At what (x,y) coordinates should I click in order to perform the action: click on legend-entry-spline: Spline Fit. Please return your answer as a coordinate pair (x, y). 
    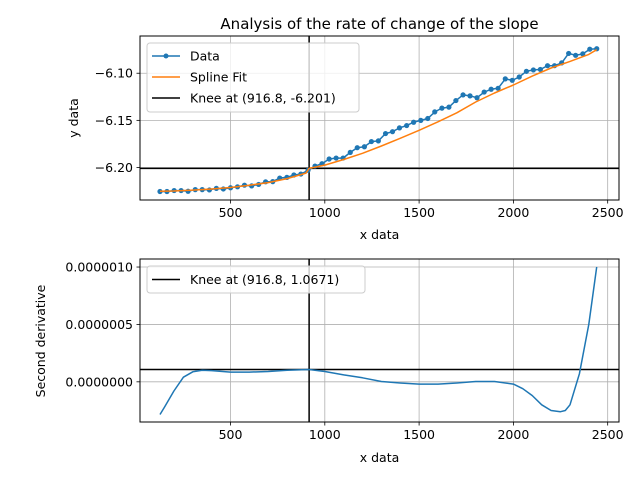
    Looking at the image, I should click on (199, 77).